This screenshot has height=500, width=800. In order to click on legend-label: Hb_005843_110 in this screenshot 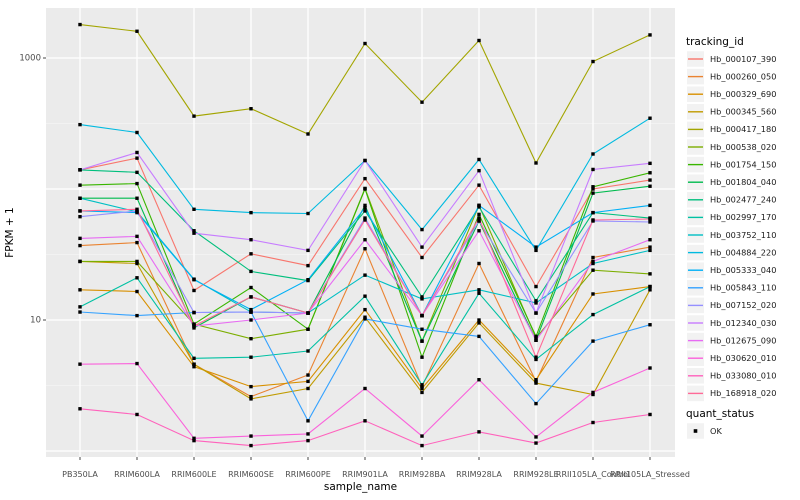, I will do `click(743, 288)`.